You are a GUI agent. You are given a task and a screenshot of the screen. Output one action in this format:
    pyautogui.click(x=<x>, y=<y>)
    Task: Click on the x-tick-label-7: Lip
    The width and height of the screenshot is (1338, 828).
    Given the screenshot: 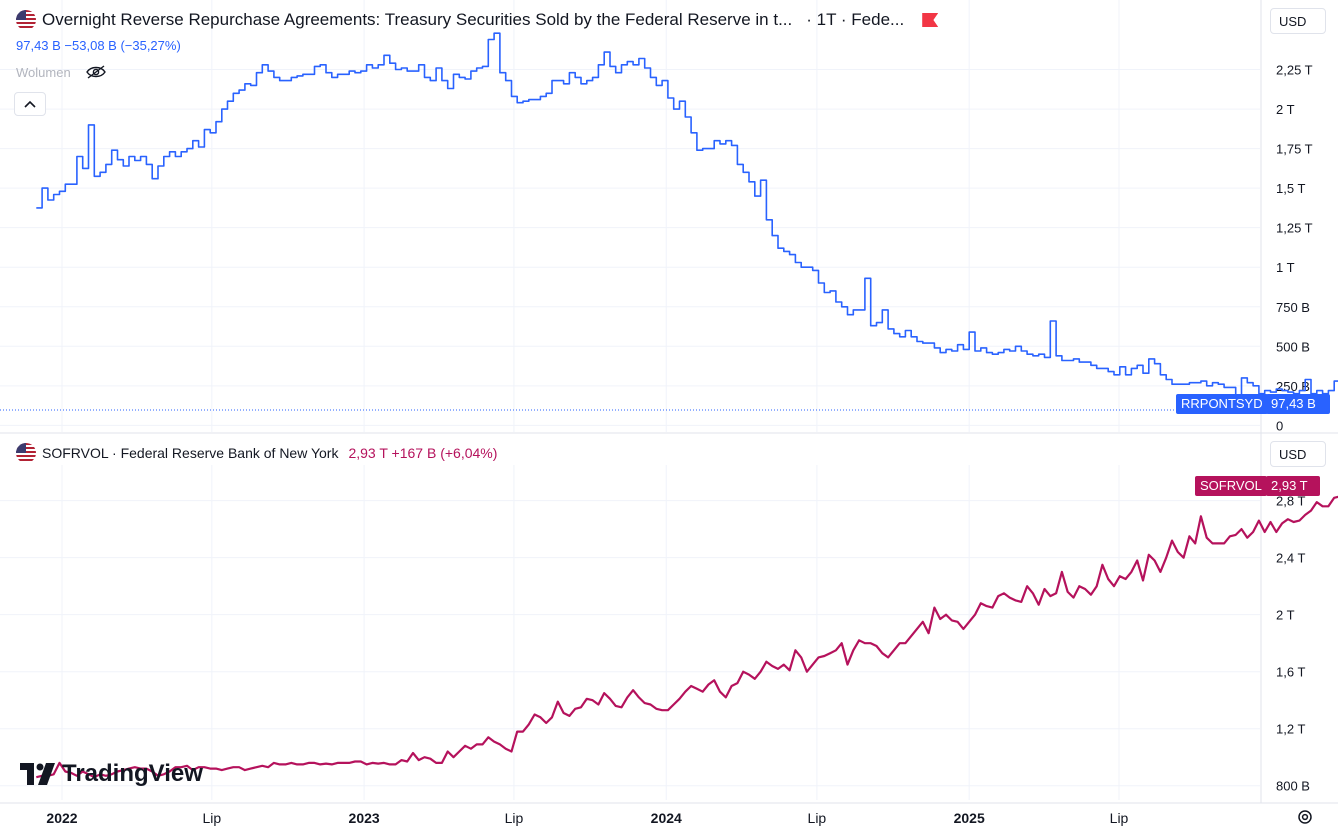 What is the action you would take?
    pyautogui.click(x=1119, y=818)
    